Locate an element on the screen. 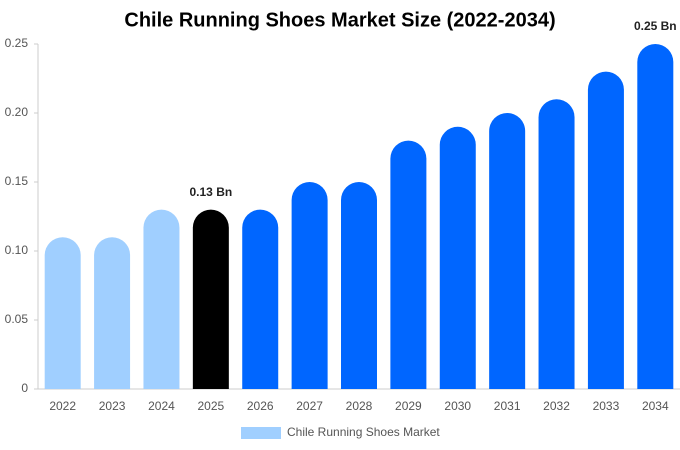 Image resolution: width=680 pixels, height=450 pixels. y-tick-label: 0.15 is located at coordinates (17, 181).